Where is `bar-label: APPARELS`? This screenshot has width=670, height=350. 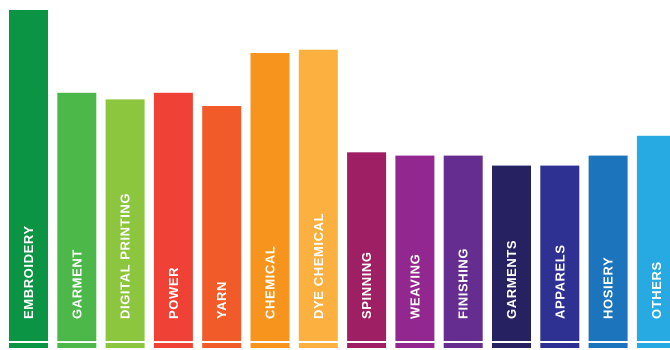
bar-label: APPARELS is located at coordinates (559, 281).